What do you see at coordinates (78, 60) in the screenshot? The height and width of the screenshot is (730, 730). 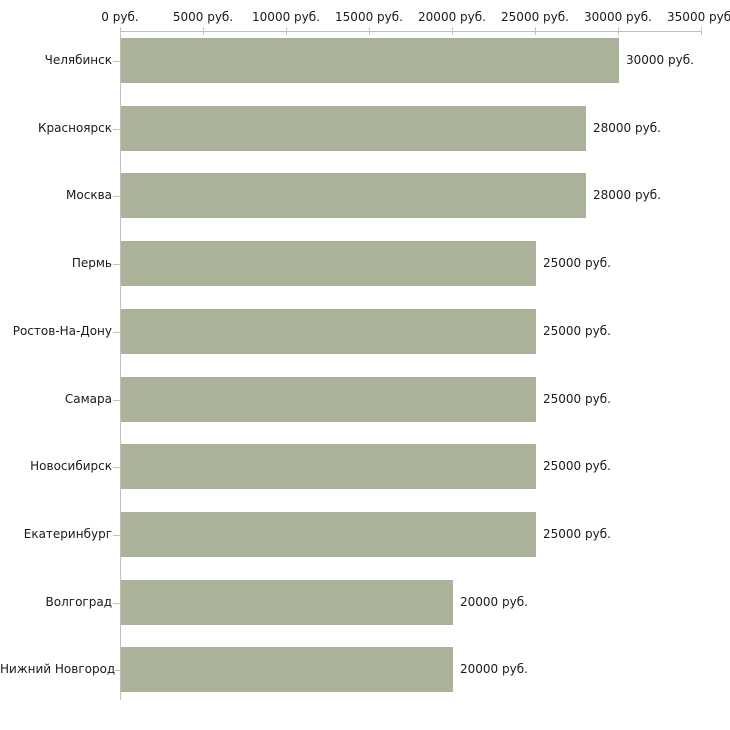 I see `category-label: Челябинск` at bounding box center [78, 60].